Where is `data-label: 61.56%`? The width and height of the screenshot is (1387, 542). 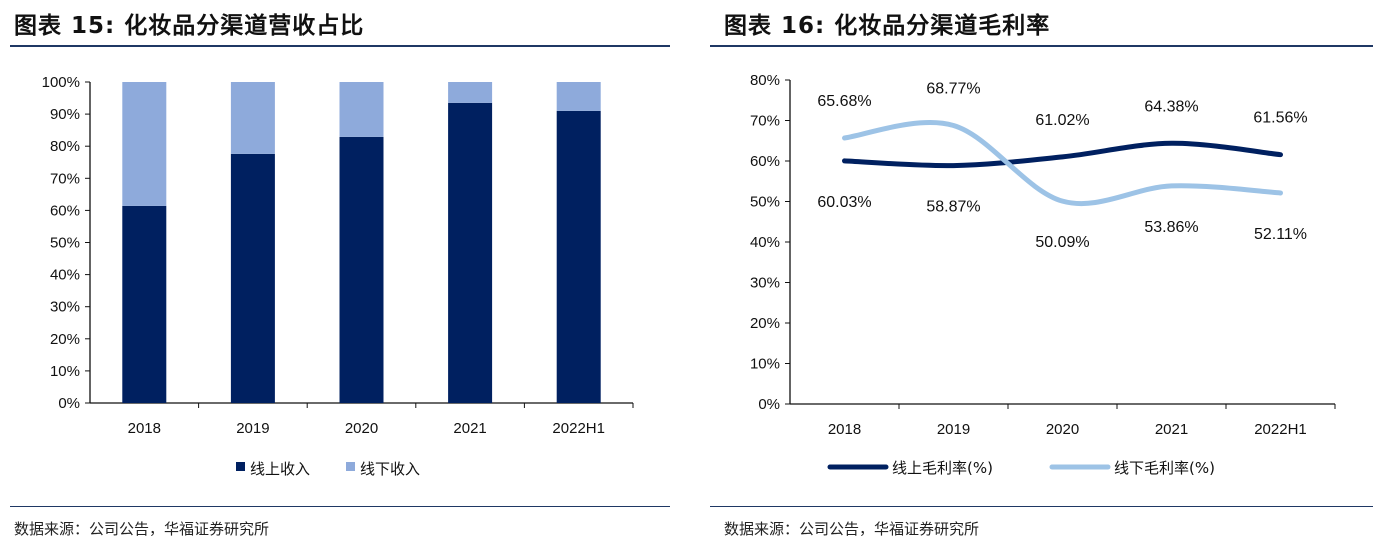
data-label: 61.56% is located at coordinates (1280, 118).